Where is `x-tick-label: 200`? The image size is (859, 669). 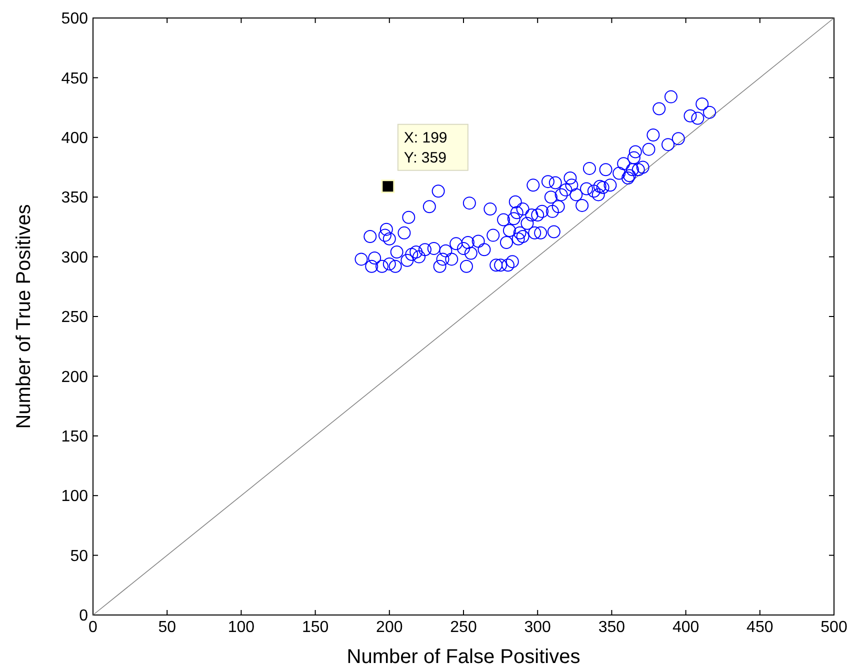 x-tick-label: 200 is located at coordinates (389, 627).